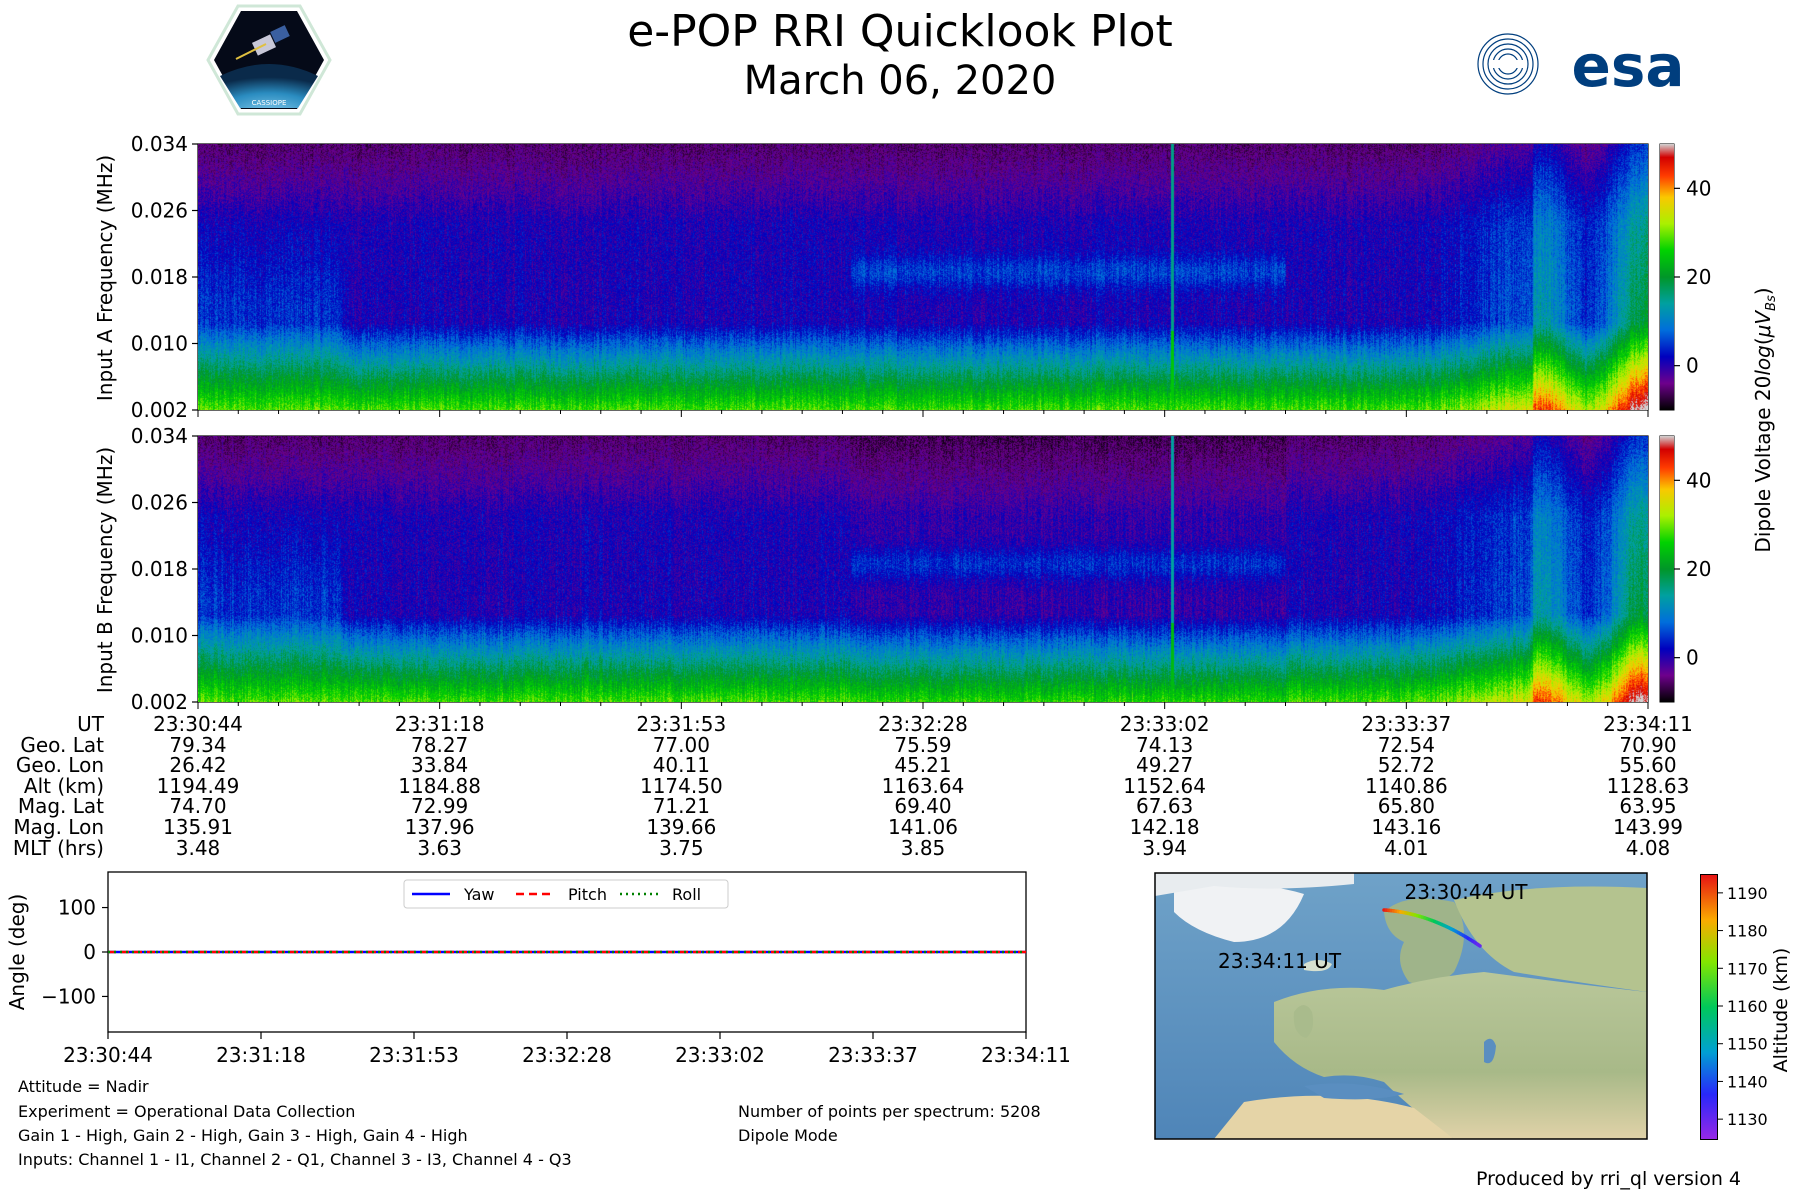 This screenshot has height=1200, width=1800. Describe the element at coordinates (1165, 806) in the screenshot. I see `ephemeris-cell: 67.63` at that location.